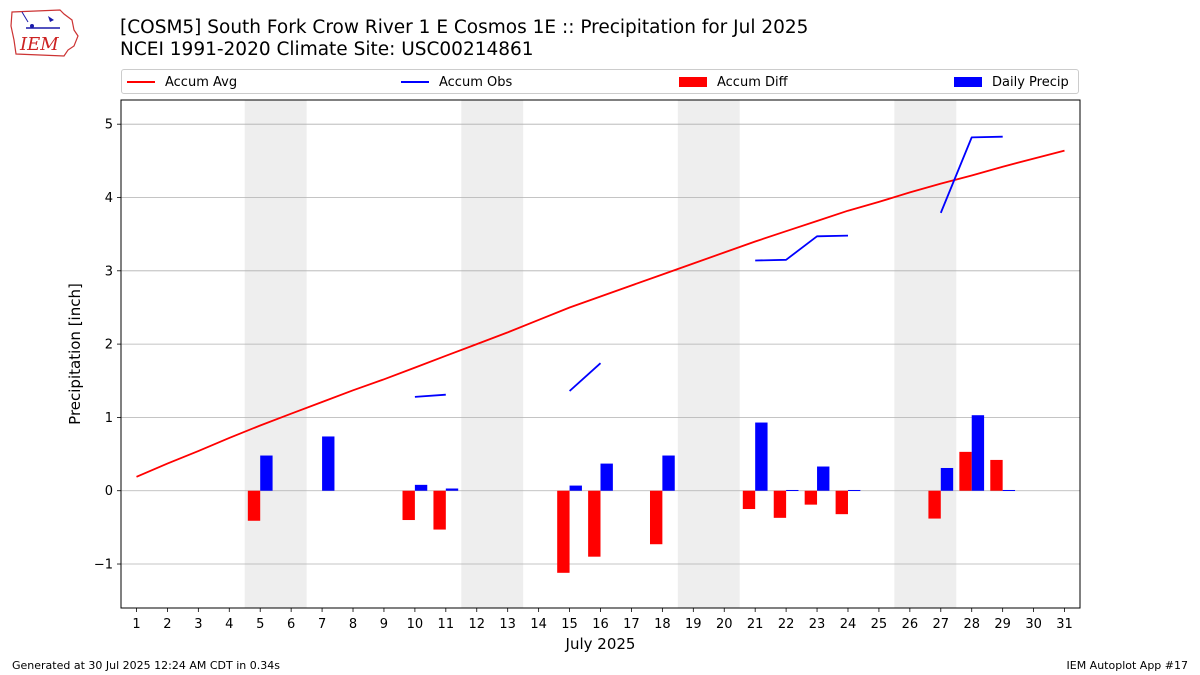 The width and height of the screenshot is (1200, 675). What do you see at coordinates (693, 624) in the screenshot?
I see `xtick-label: 19` at bounding box center [693, 624].